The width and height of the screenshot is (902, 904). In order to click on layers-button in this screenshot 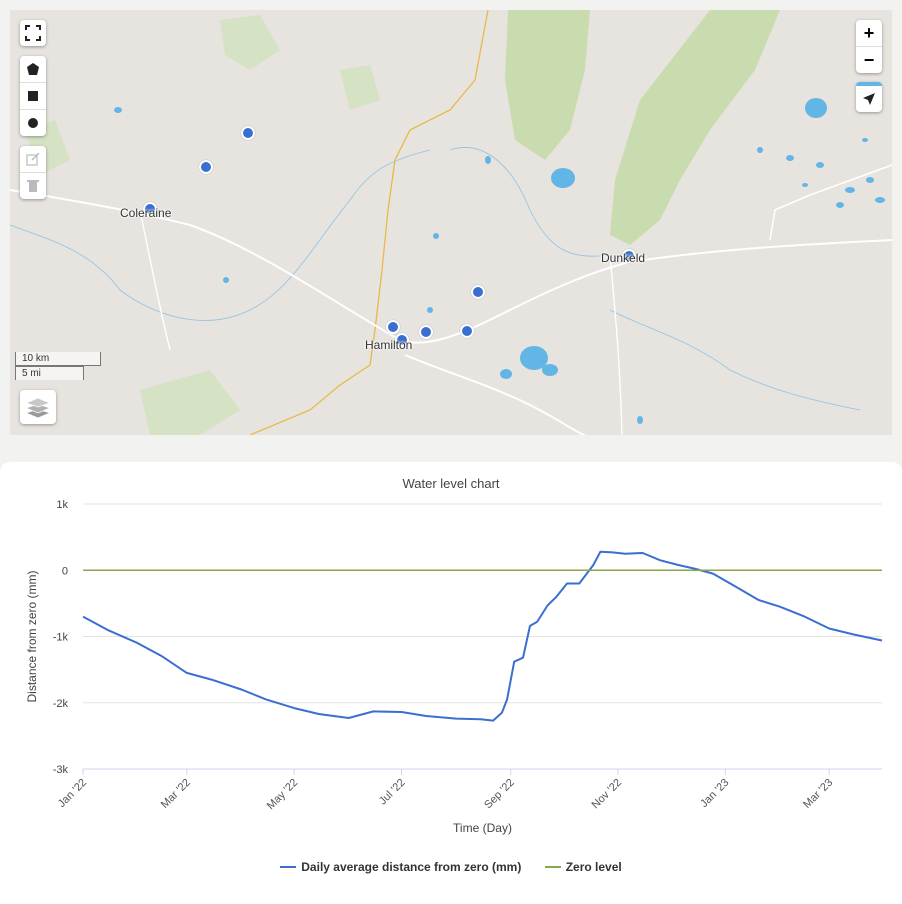, I will do `click(38, 407)`.